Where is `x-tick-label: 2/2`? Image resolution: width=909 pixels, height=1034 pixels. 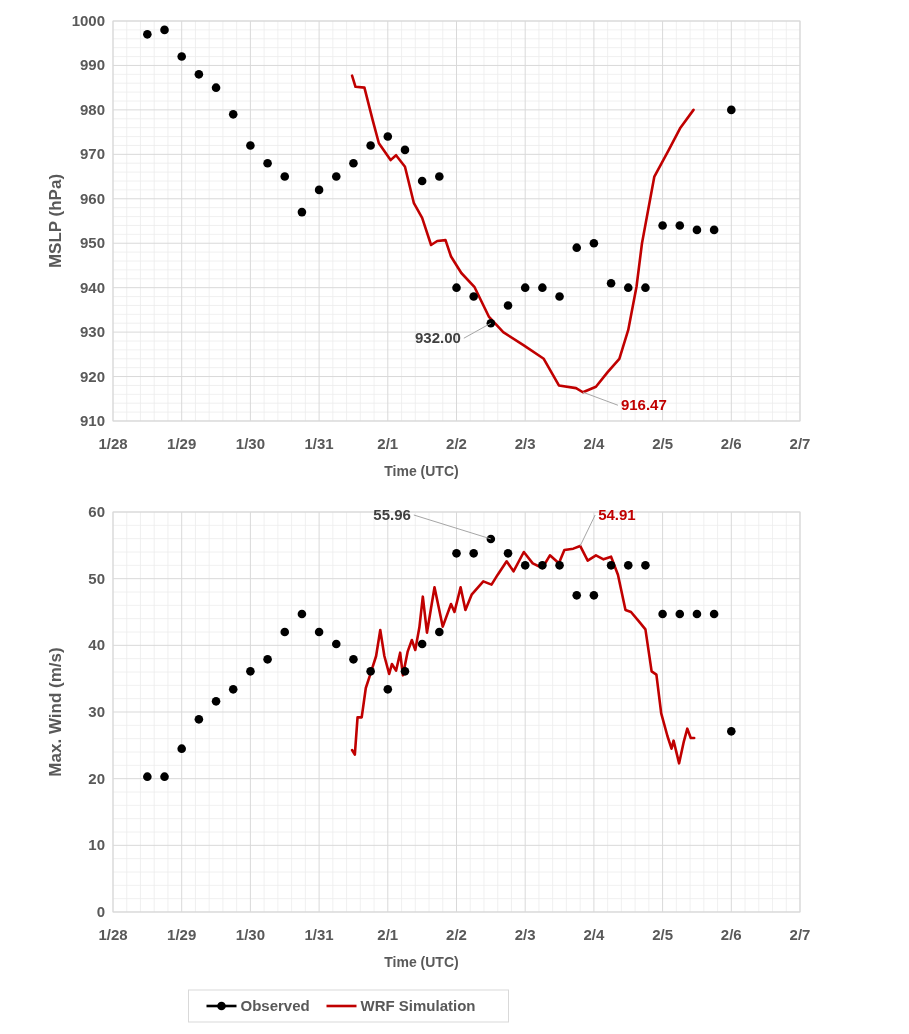
x-tick-label: 2/2 is located at coordinates (456, 934).